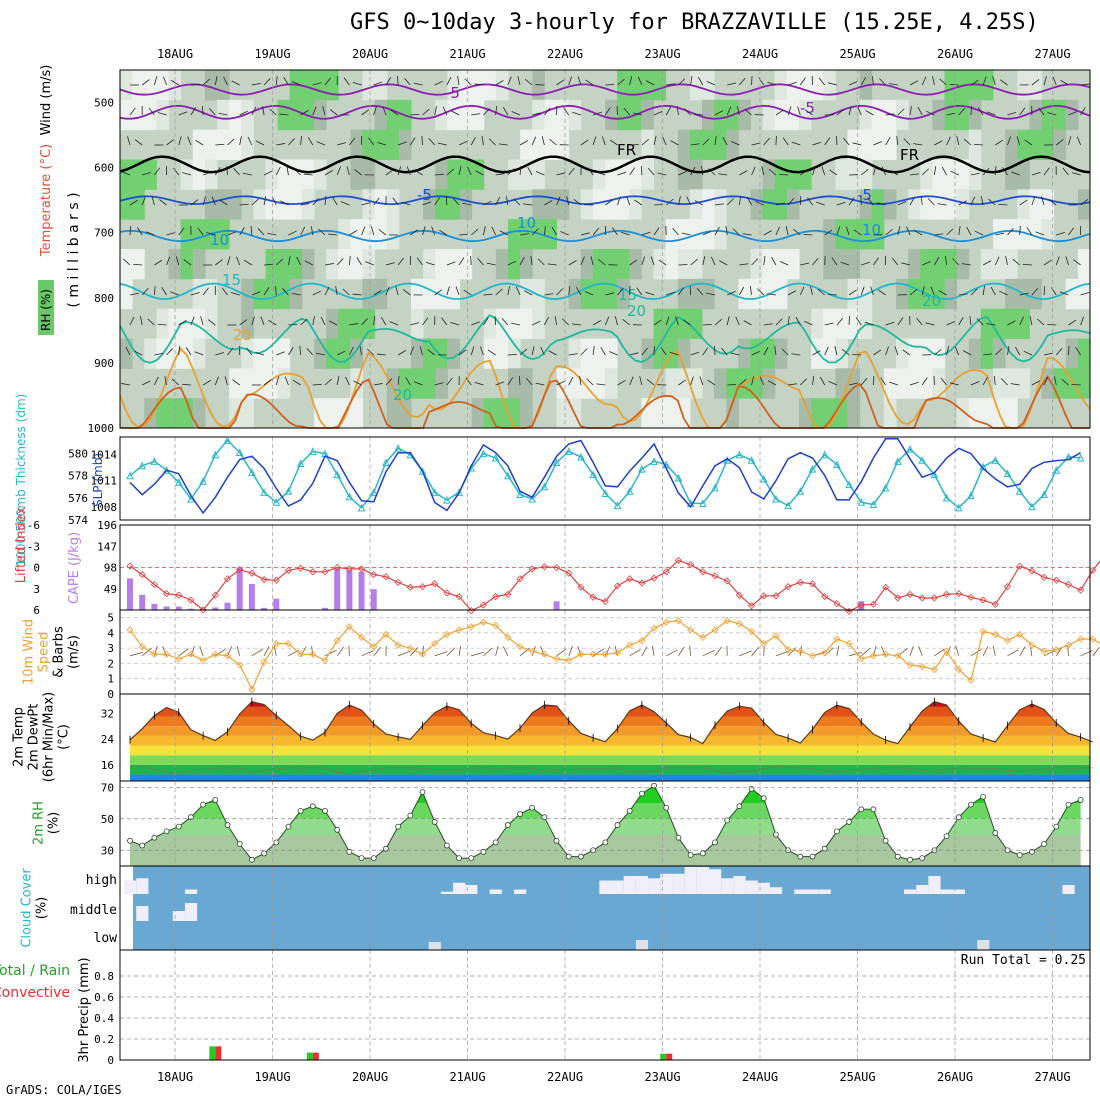 The height and width of the screenshot is (1100, 1100). I want to click on cape-bar, so click(361, 590).